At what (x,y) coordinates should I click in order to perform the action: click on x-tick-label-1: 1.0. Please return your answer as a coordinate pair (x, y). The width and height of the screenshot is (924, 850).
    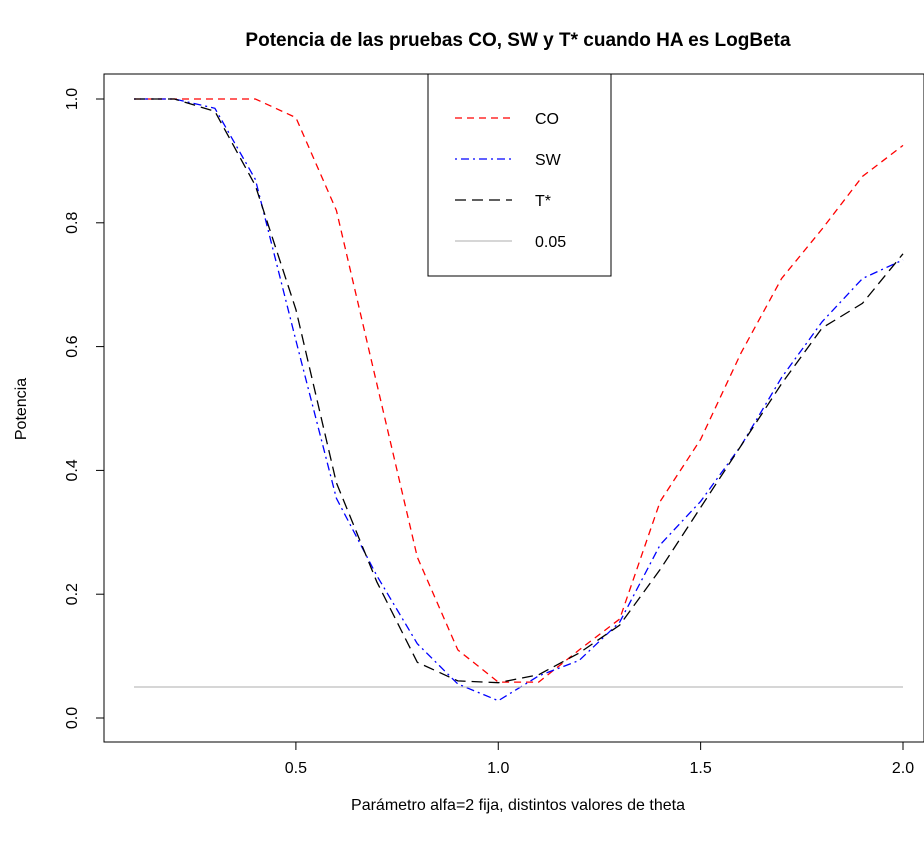
    Looking at the image, I should click on (498, 768).